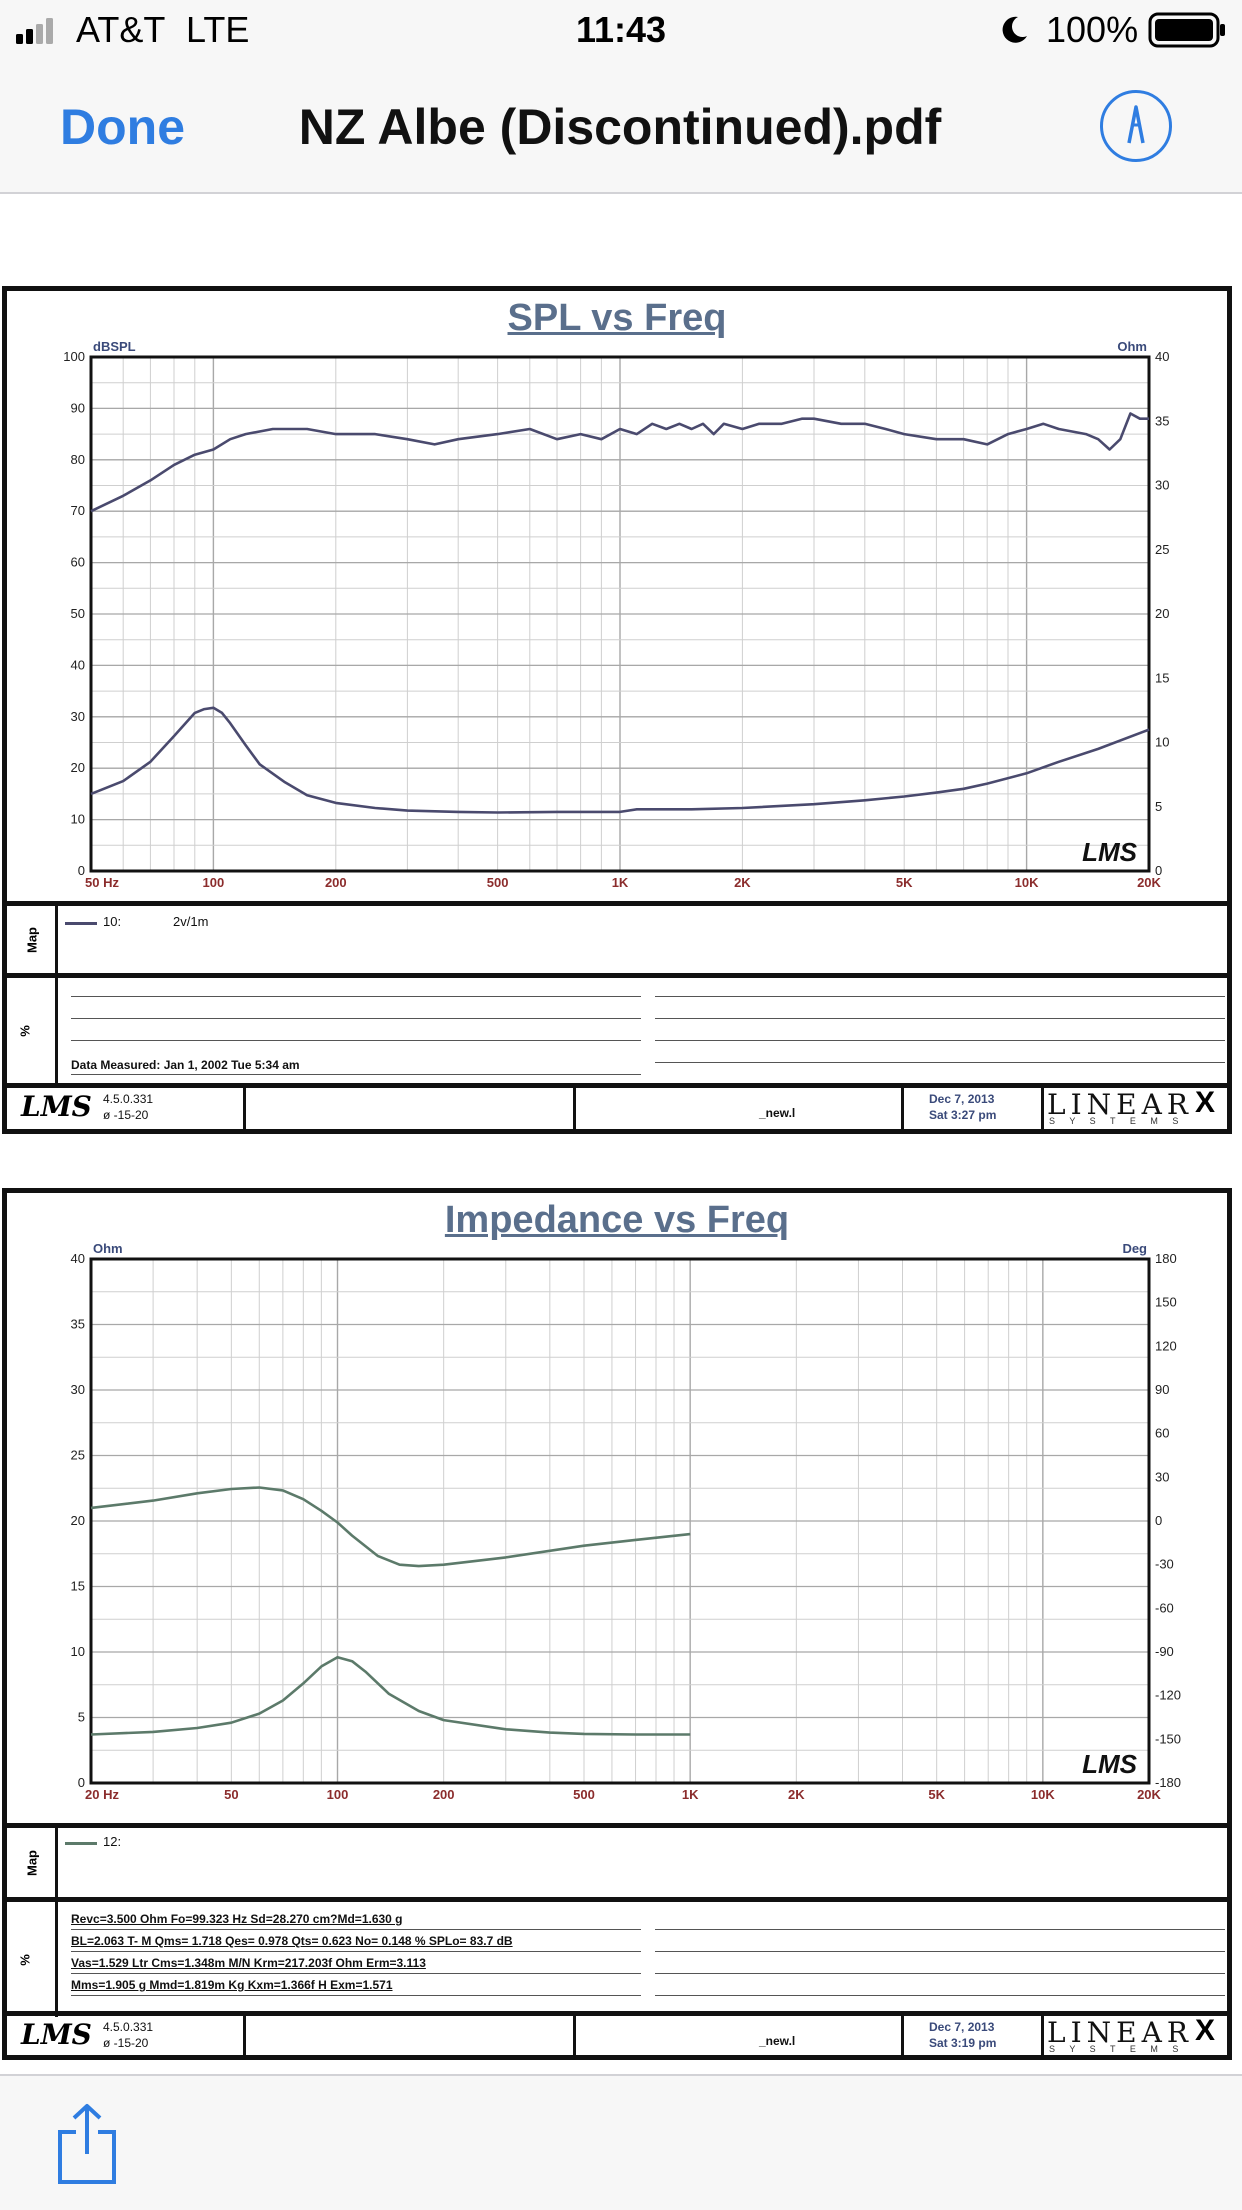 This screenshot has width=1242, height=2210. I want to click on y2-tick-label: -120, so click(1168, 1695).